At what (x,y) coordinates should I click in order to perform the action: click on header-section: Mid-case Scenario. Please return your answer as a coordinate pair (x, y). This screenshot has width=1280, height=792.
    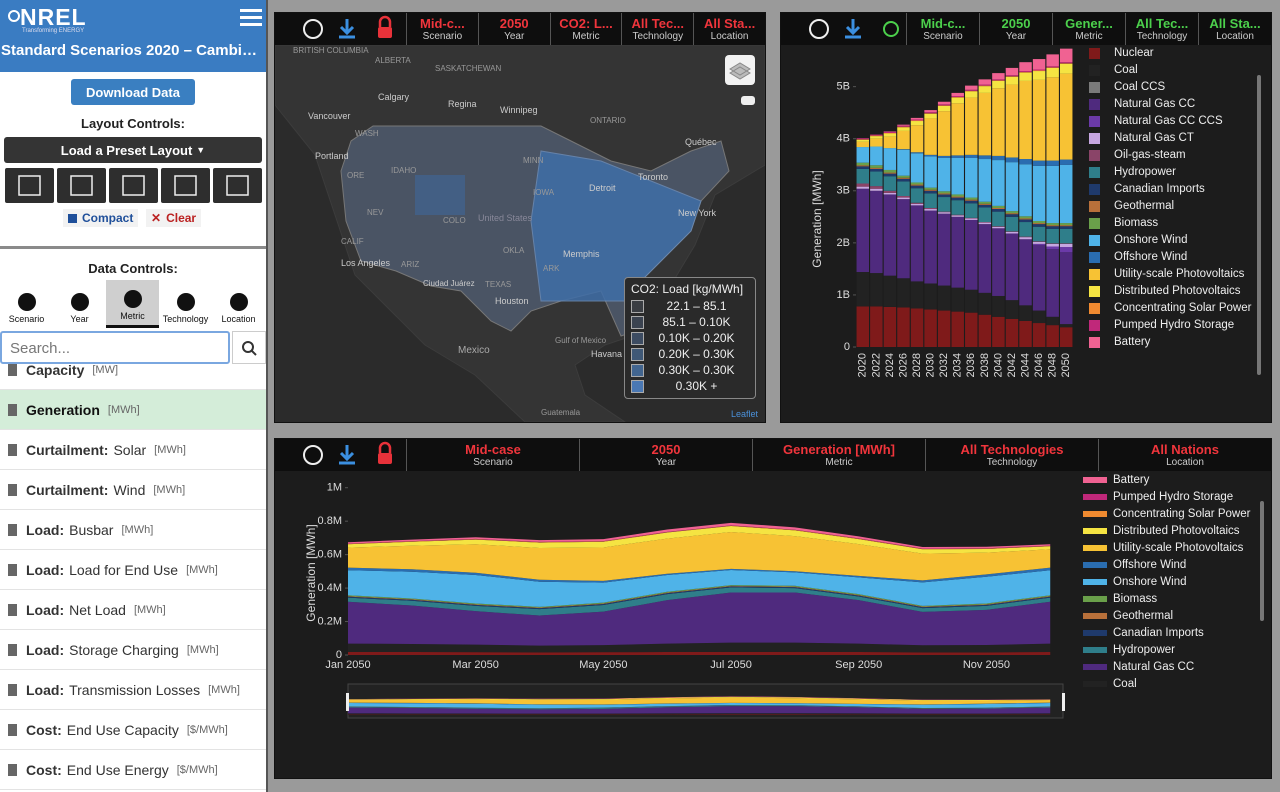
    Looking at the image, I should click on (492, 455).